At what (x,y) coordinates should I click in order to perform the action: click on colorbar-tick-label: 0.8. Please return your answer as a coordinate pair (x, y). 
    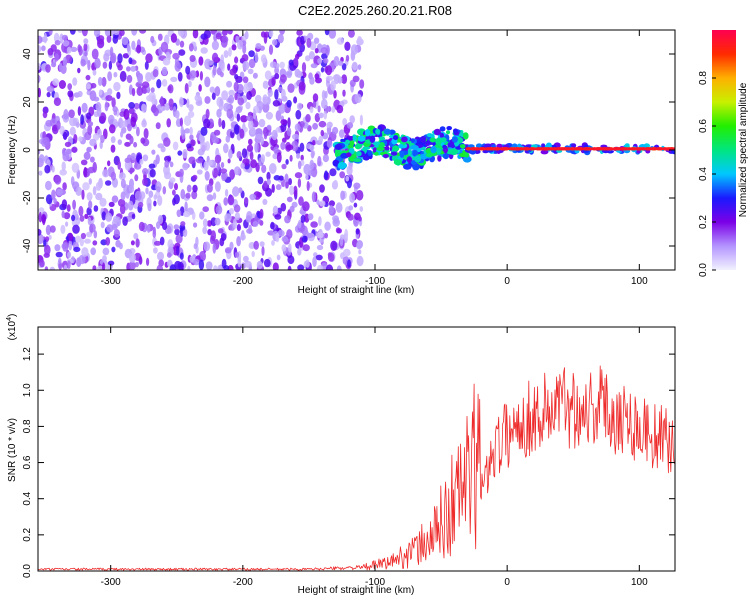
    Looking at the image, I should click on (703, 78).